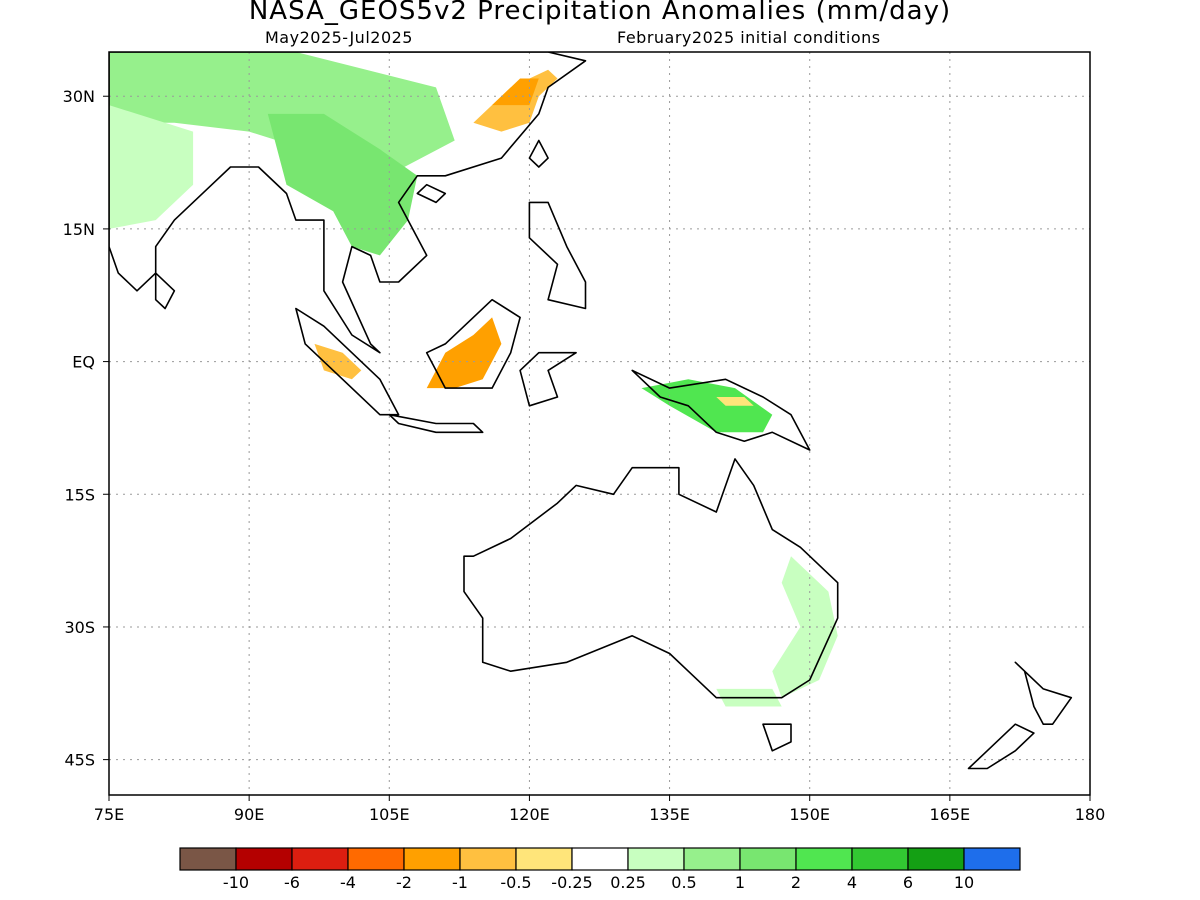 This screenshot has width=1200, height=900. What do you see at coordinates (707, 406) in the screenshot?
I see `anomaly-new-guinea` at bounding box center [707, 406].